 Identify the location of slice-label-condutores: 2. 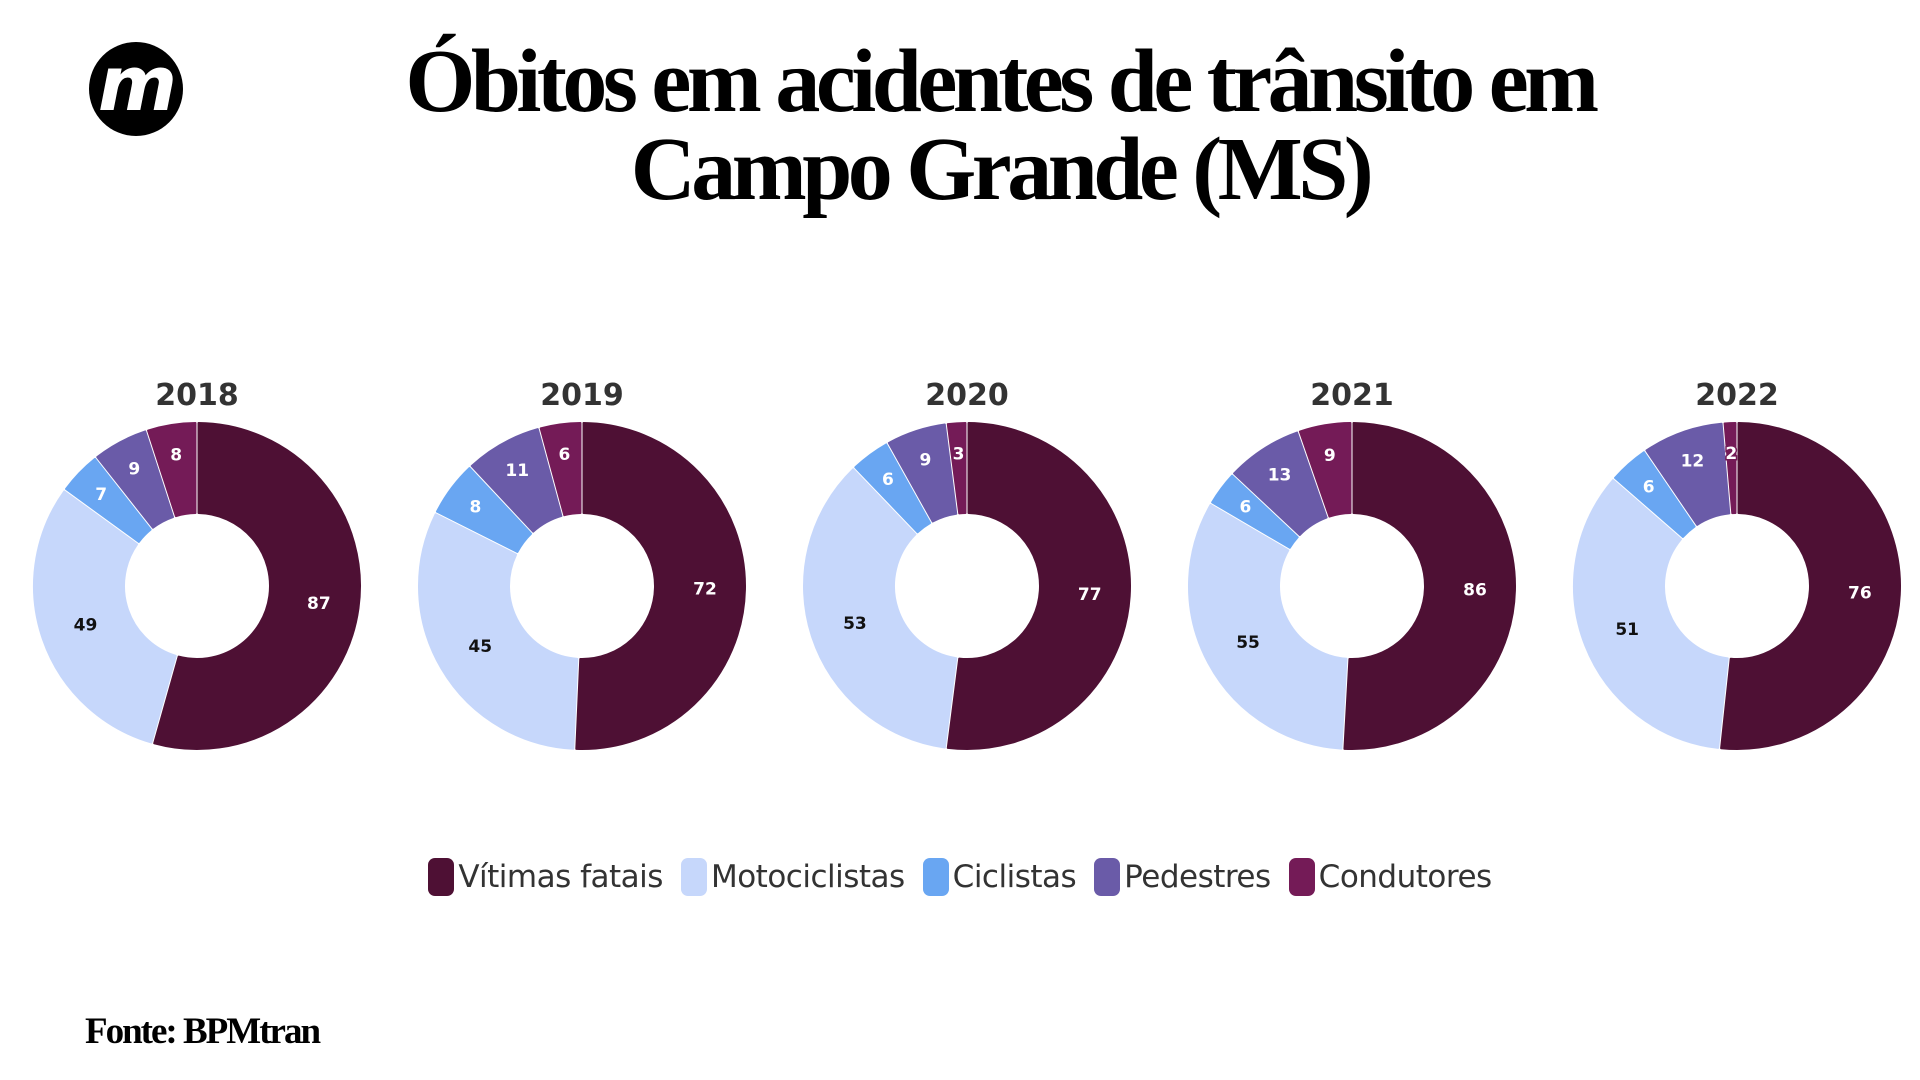
(1731, 454).